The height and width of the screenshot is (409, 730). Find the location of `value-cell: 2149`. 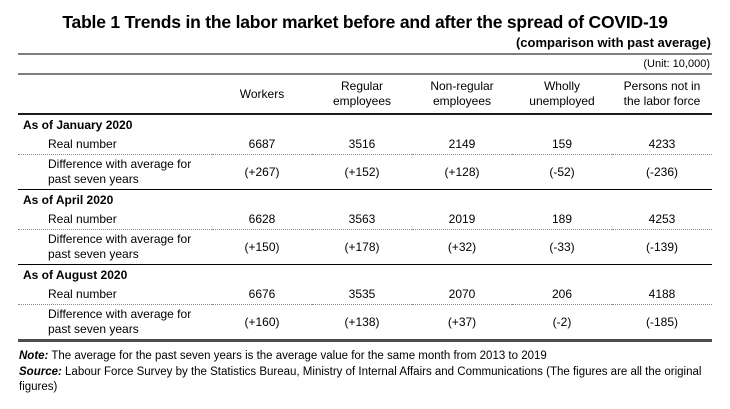

value-cell: 2149 is located at coordinates (462, 145).